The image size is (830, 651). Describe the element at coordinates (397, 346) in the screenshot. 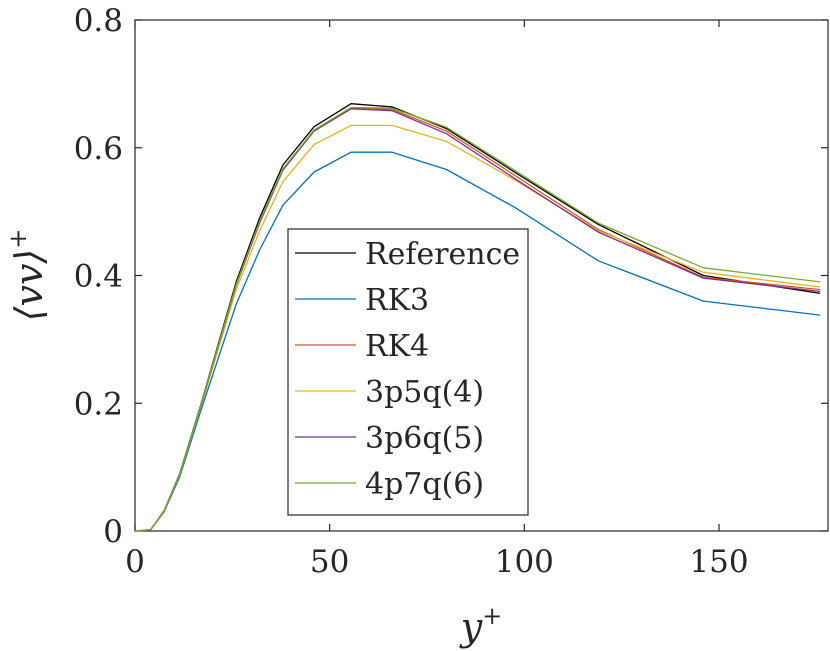

I see `legend-label: RK4` at that location.